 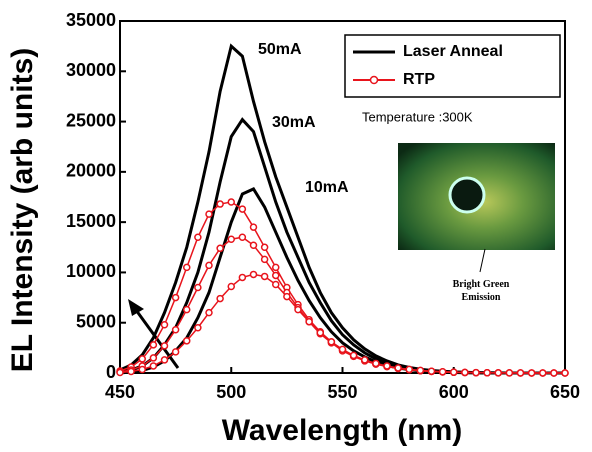 What do you see at coordinates (91, 70) in the screenshot?
I see `y-tick-label: 30000` at bounding box center [91, 70].